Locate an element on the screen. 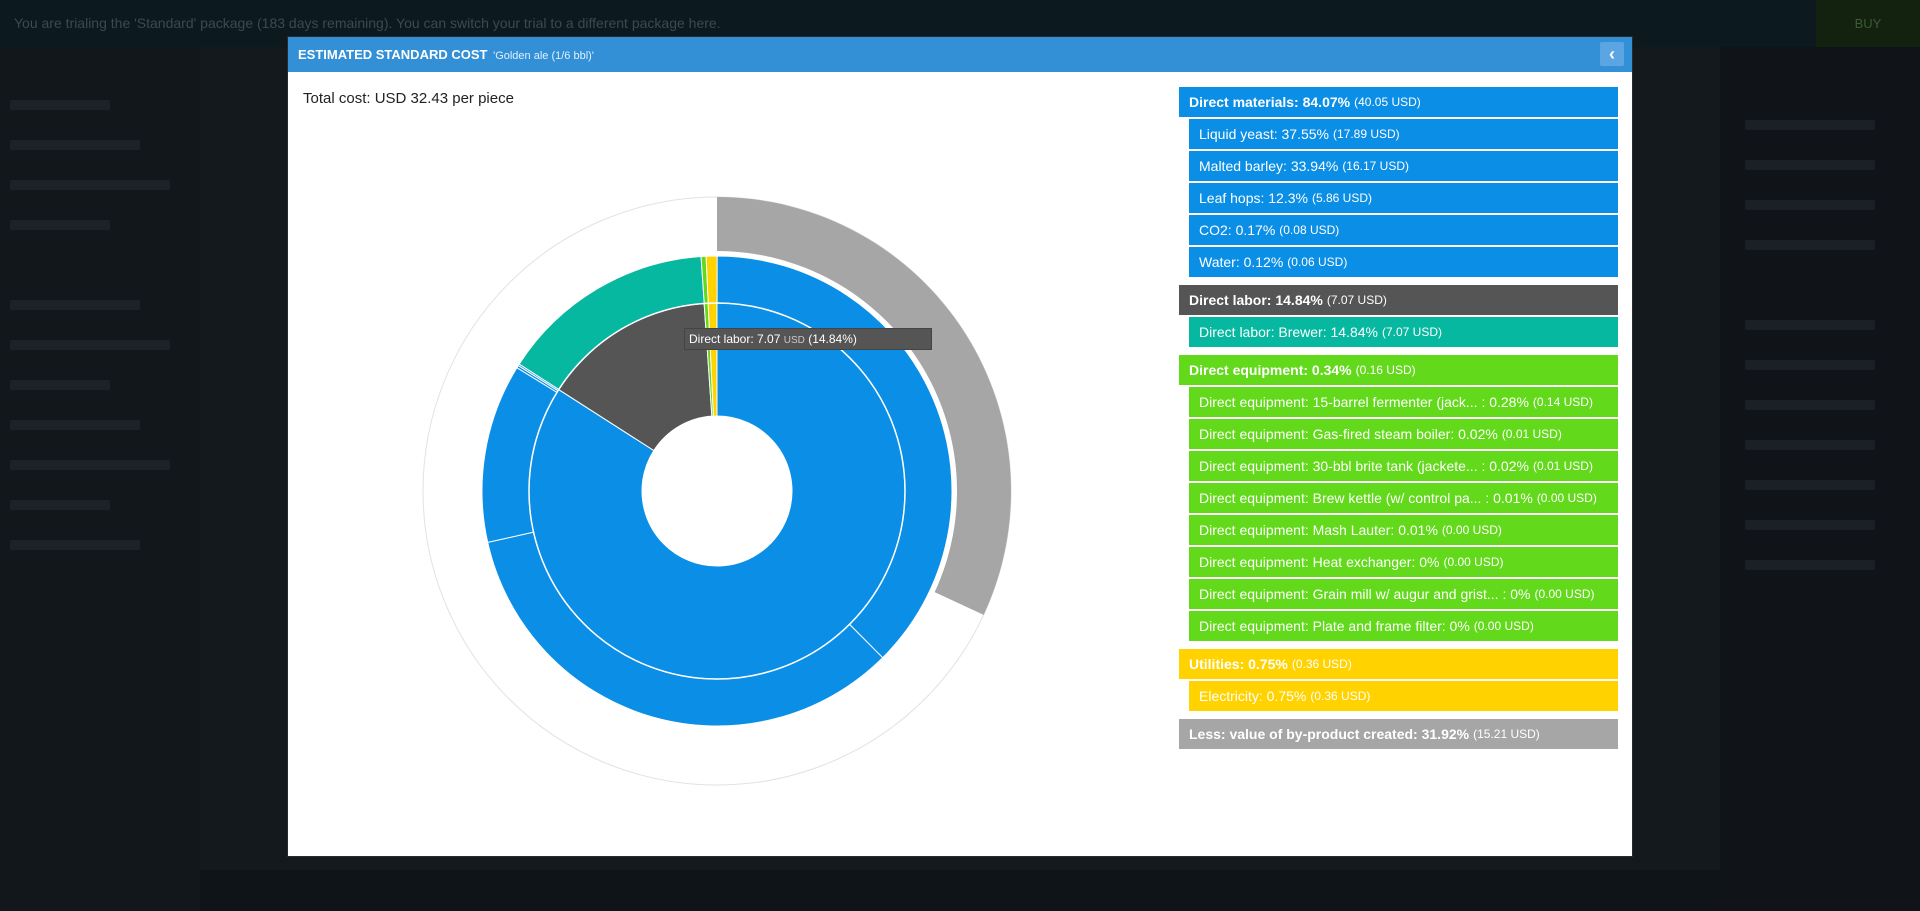  background-footer is located at coordinates (960, 890).